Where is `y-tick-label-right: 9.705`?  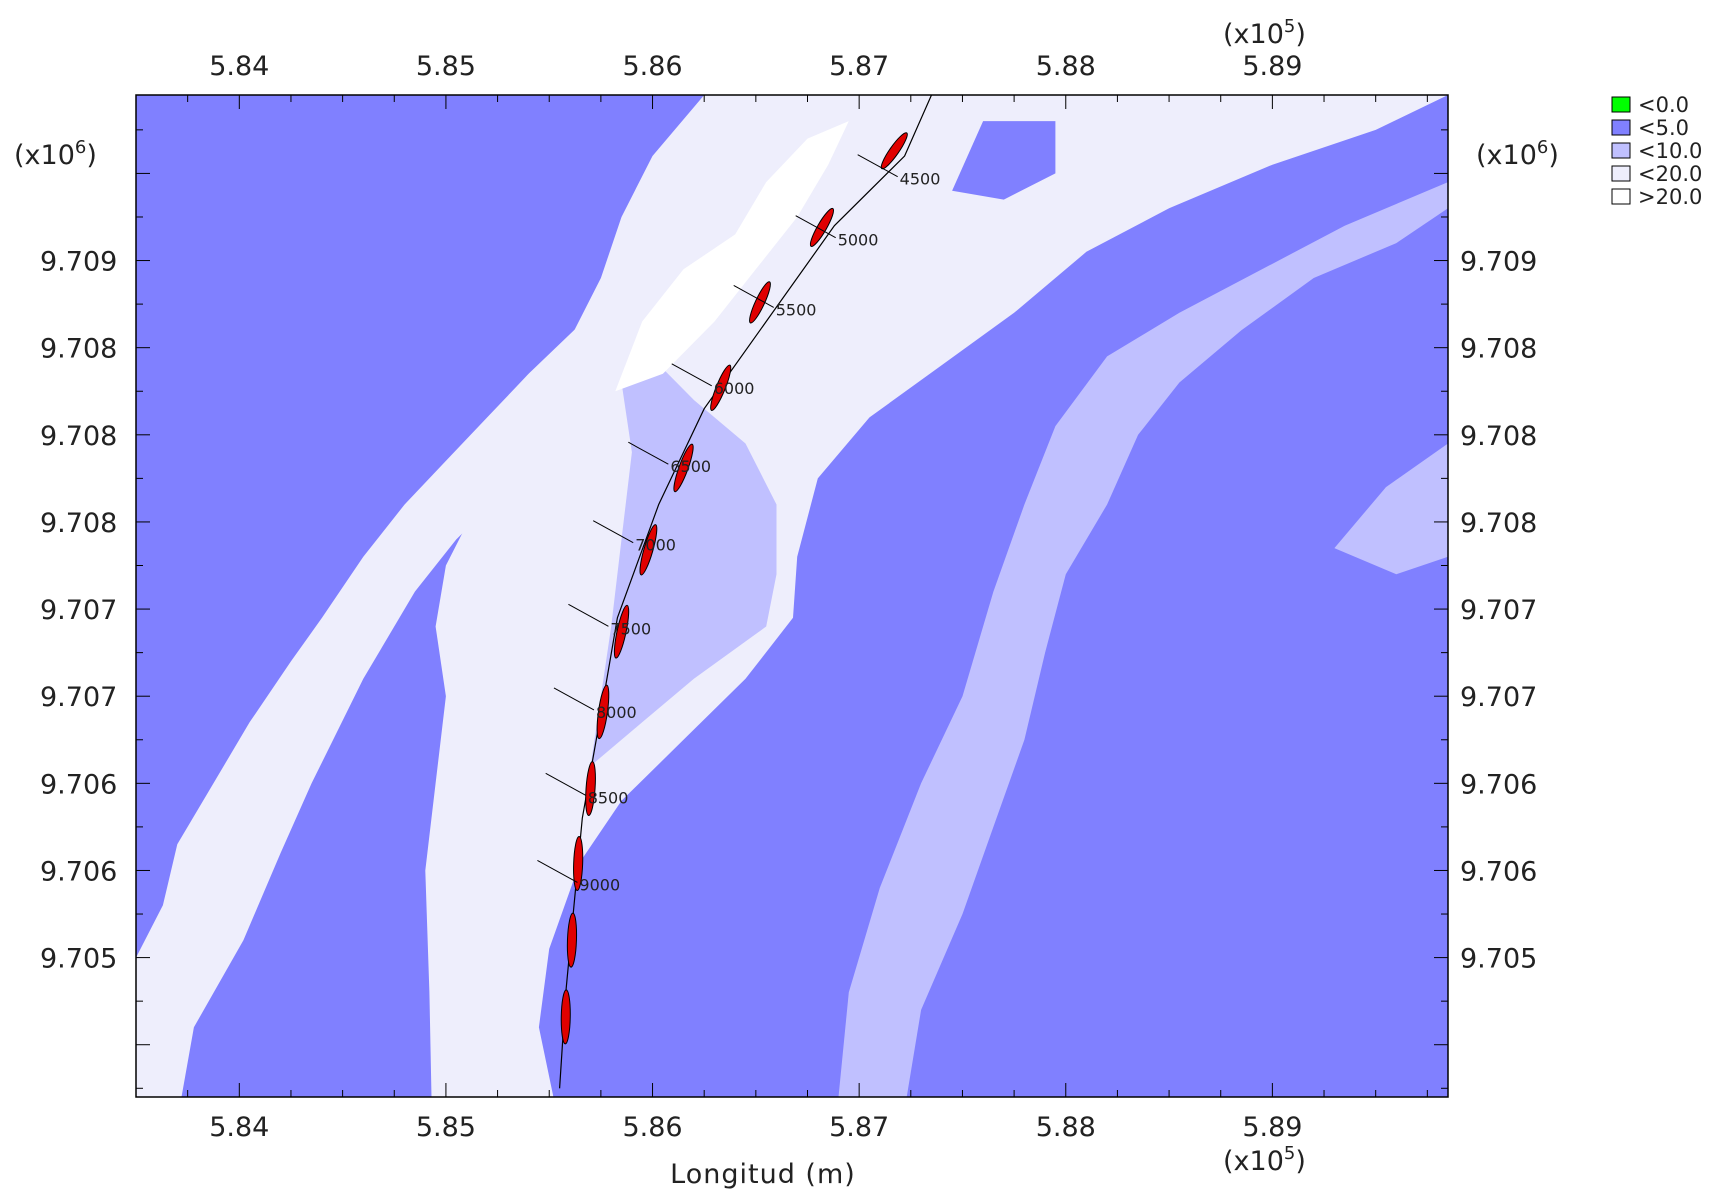 y-tick-label-right: 9.705 is located at coordinates (1498, 959).